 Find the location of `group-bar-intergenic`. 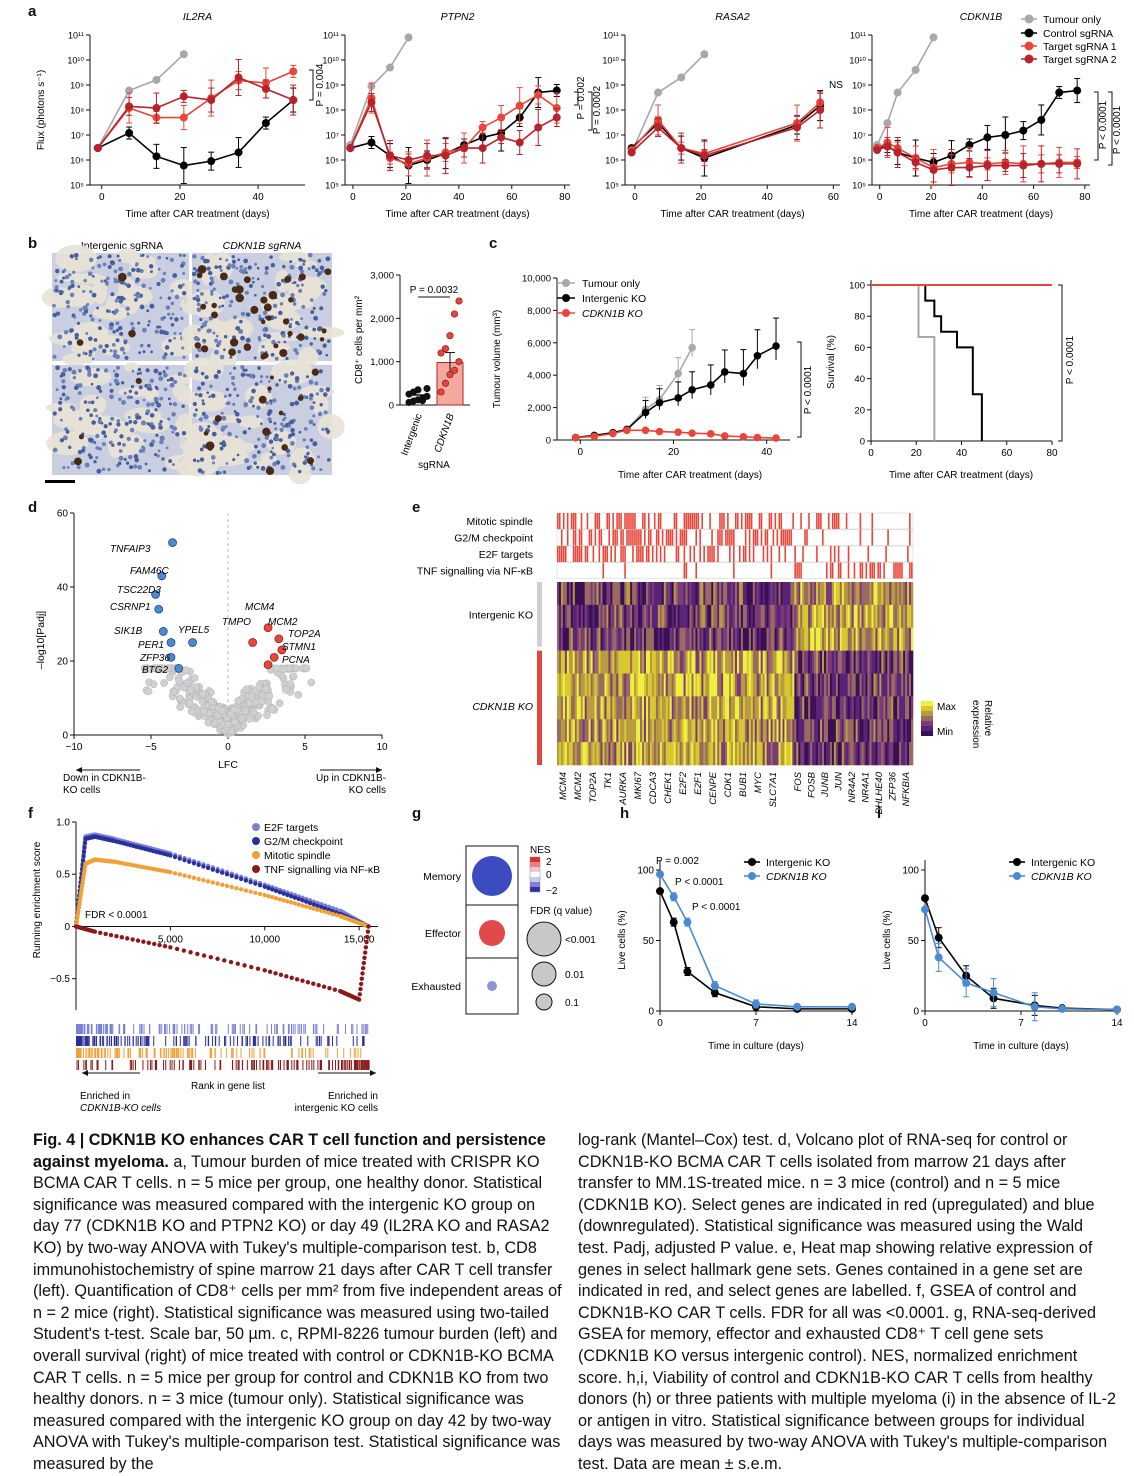

group-bar-intergenic is located at coordinates (539, 614).